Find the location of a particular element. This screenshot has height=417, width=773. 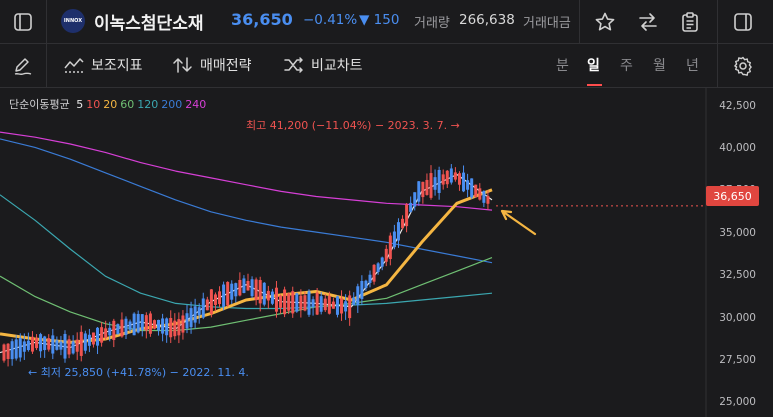

ma-period-list: 5 10 20 60 120 200 240 is located at coordinates (142, 104).